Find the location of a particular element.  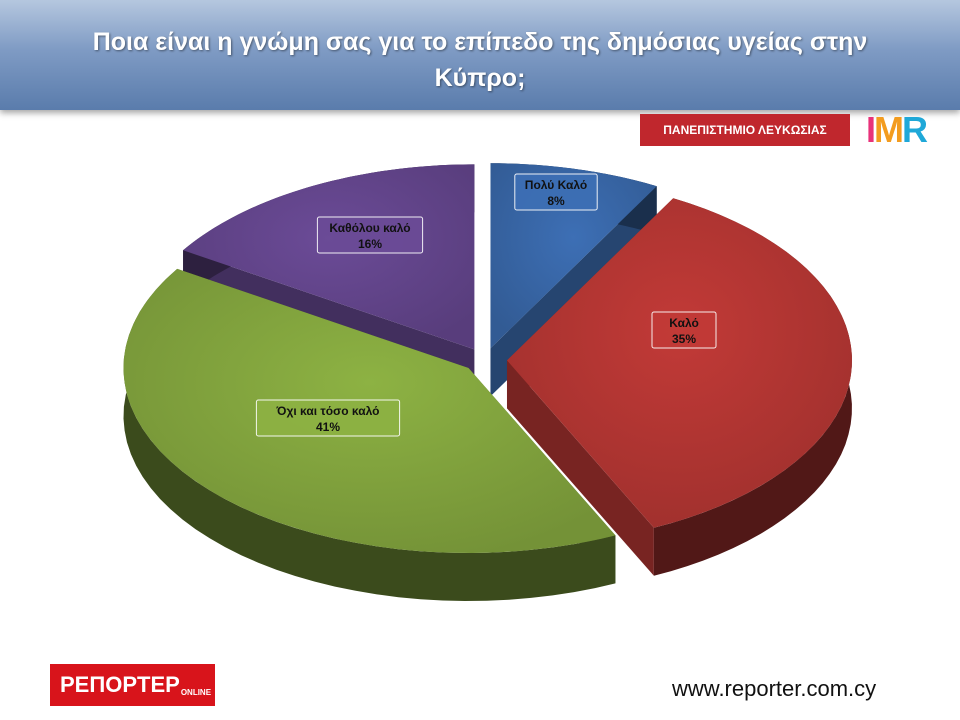

pie-slice-wall is located at coordinates (580, 468).